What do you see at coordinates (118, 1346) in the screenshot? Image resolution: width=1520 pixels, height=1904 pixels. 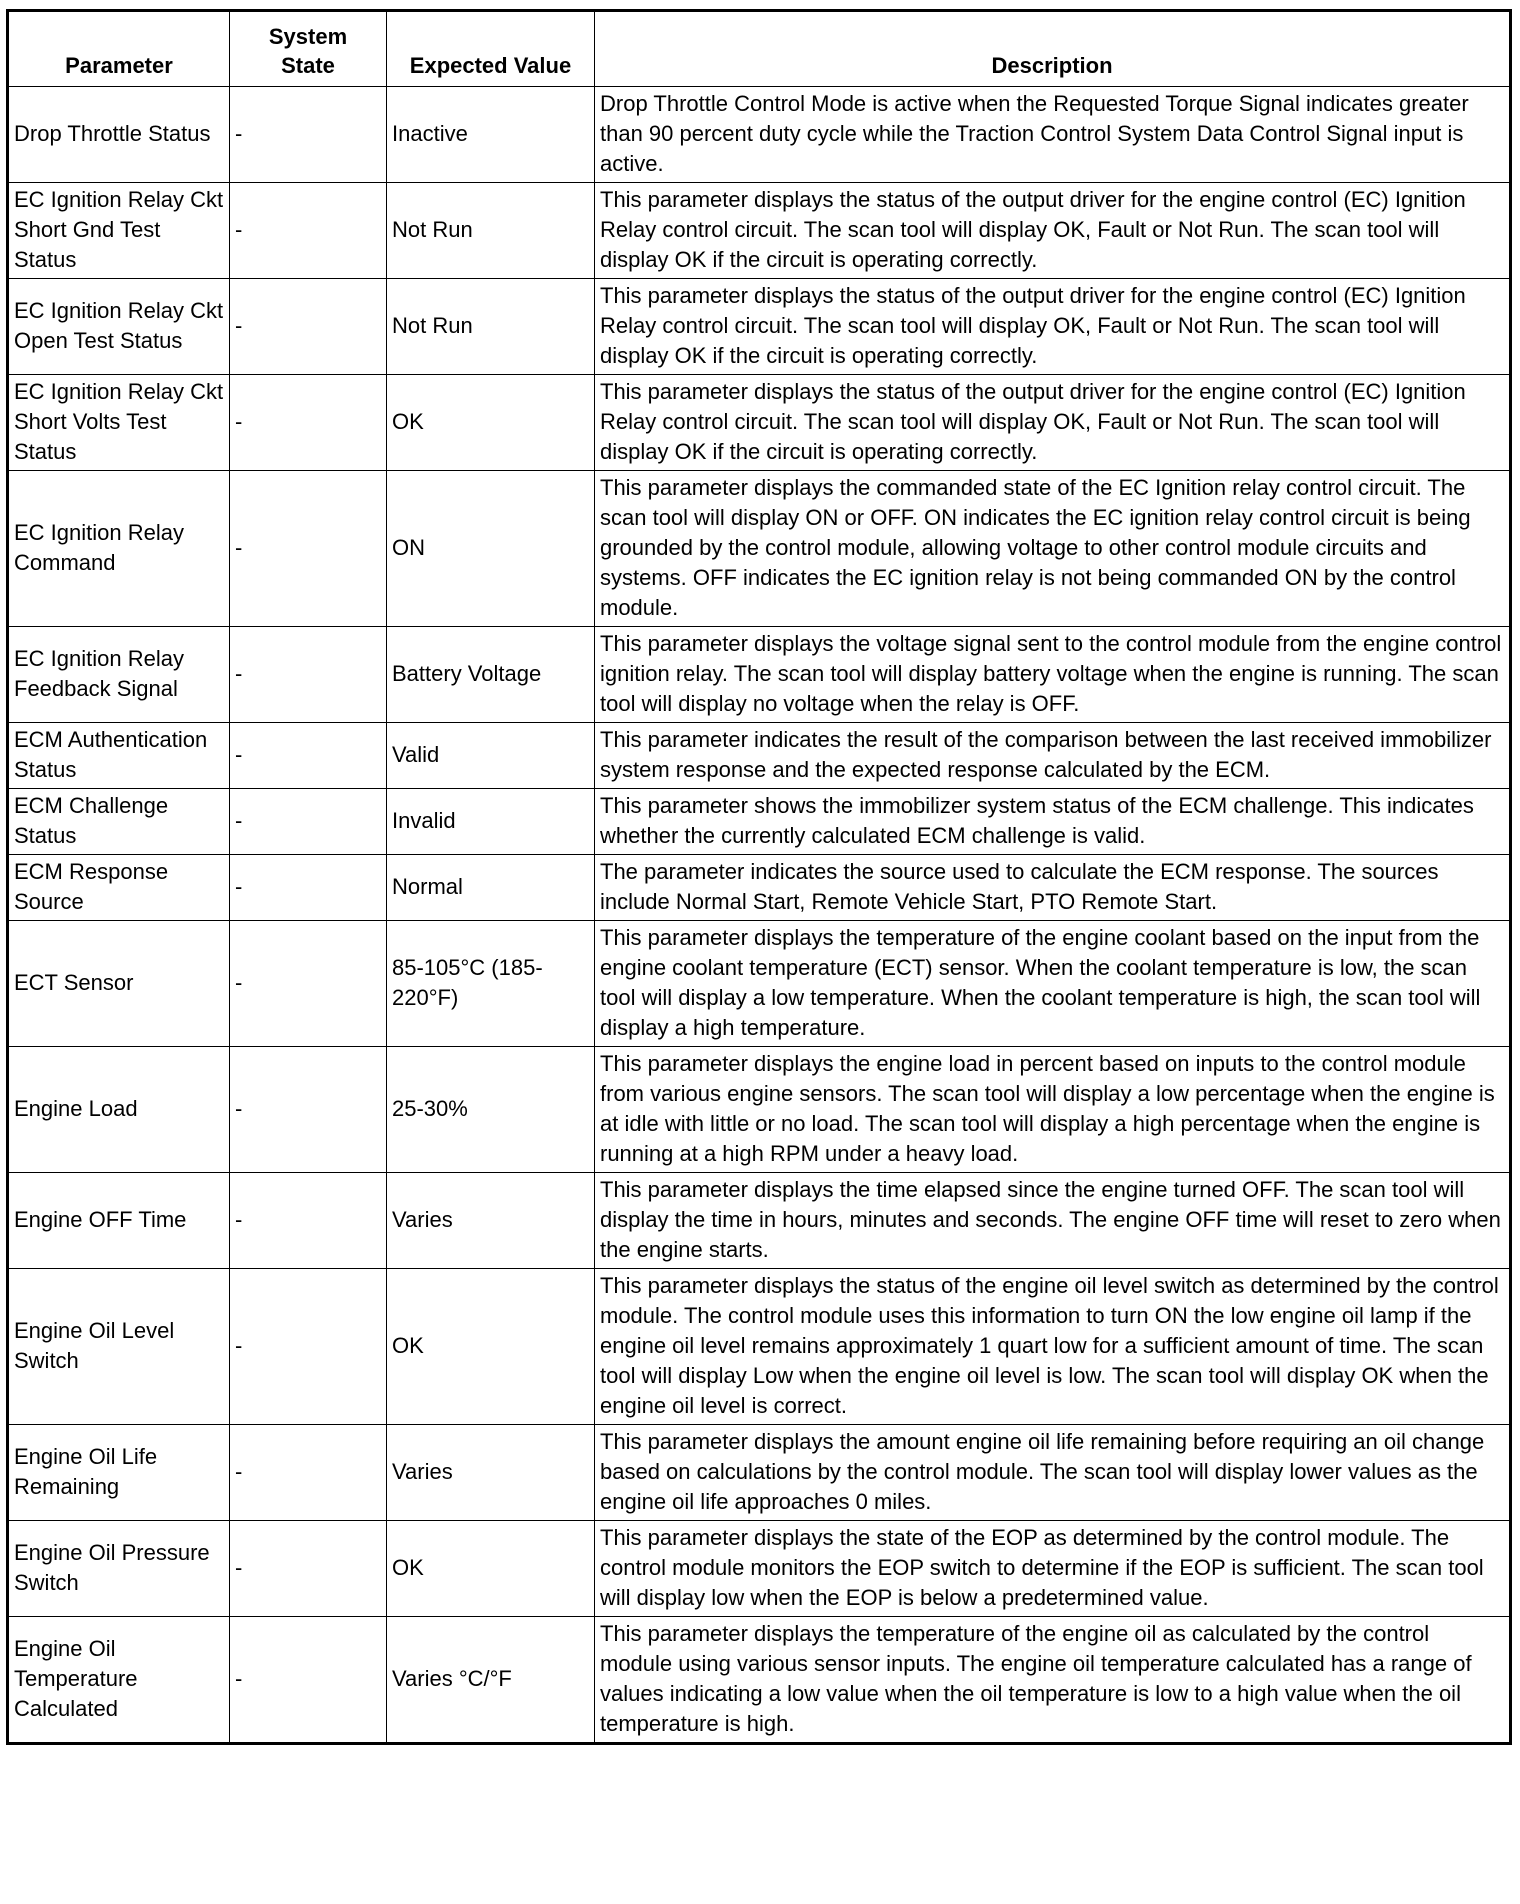 I see `cell-parameter: Engine Oil Level Switch` at bounding box center [118, 1346].